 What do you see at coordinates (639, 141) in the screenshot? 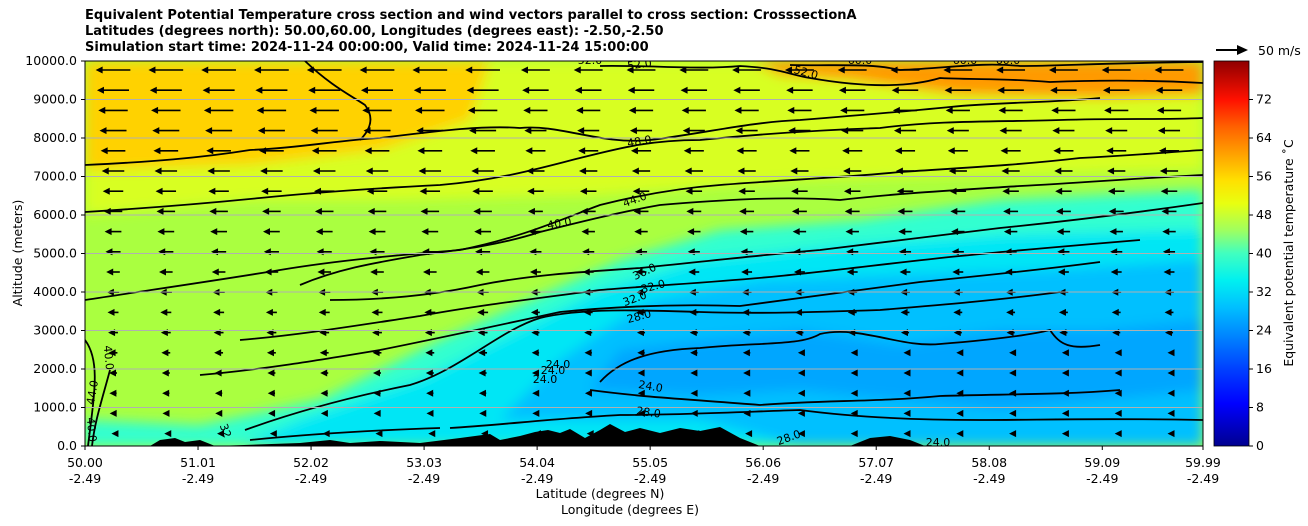
I see `contour-label: 48.0` at bounding box center [639, 141].